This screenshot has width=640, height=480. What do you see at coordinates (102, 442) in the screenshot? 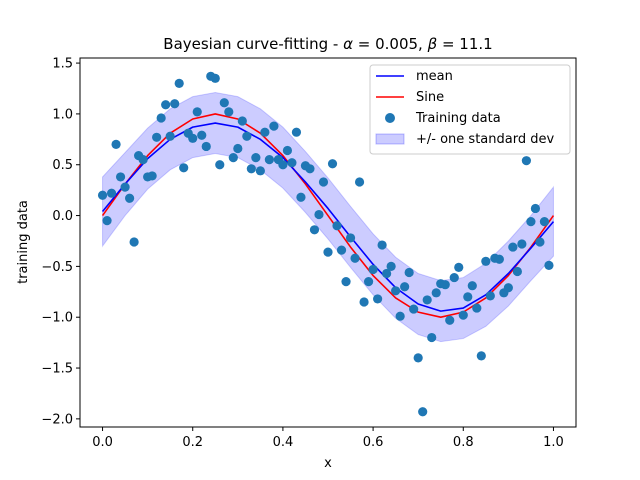
I see `x-tick-label: 0.0` at bounding box center [102, 442].